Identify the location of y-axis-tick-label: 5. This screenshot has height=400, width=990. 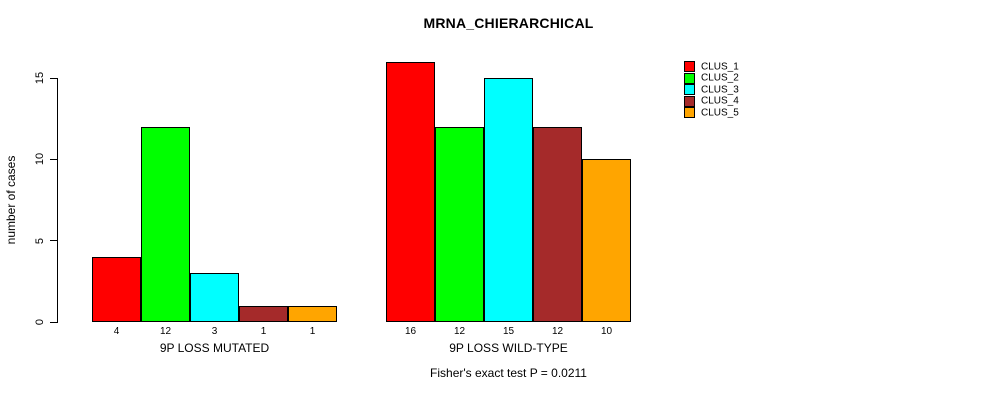
(40, 240).